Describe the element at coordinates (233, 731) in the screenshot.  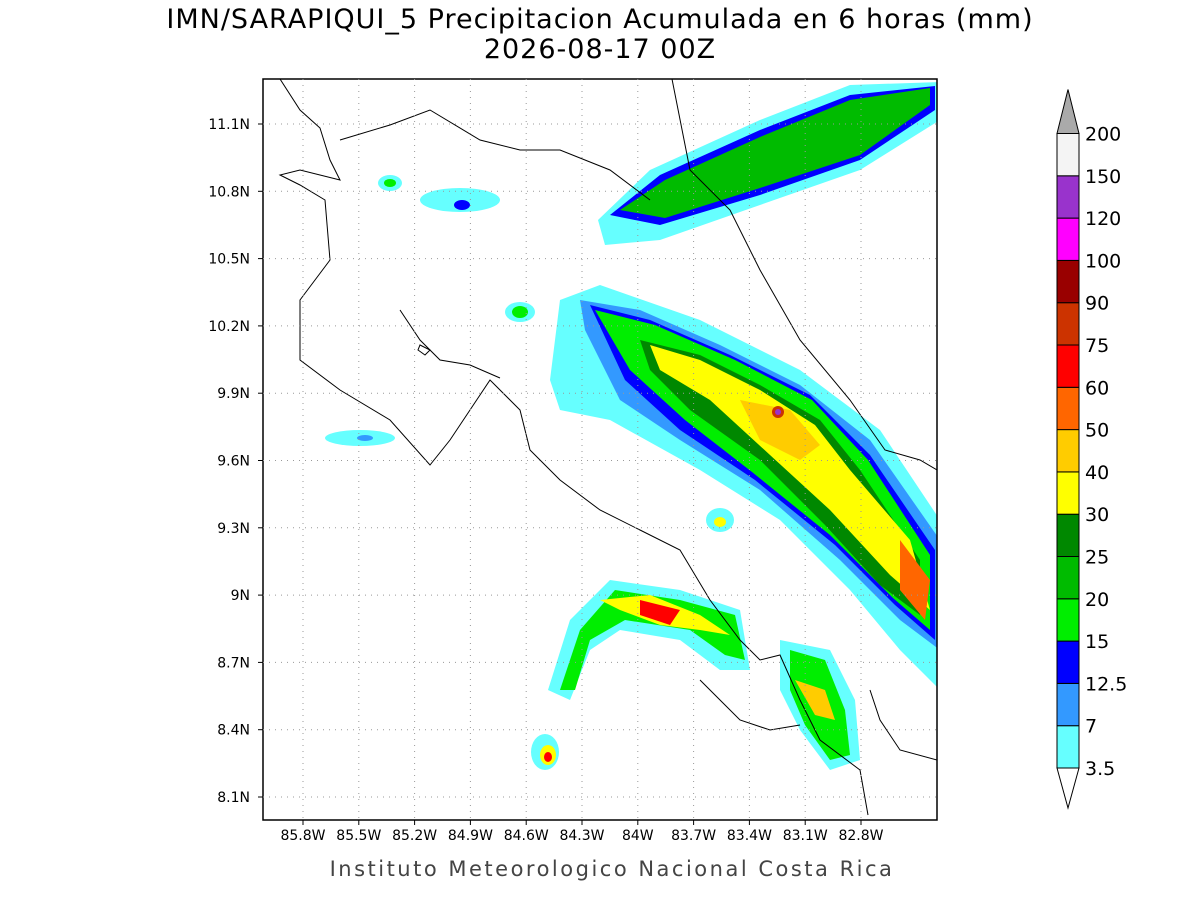
I see `lat-label: 8.4N` at that location.